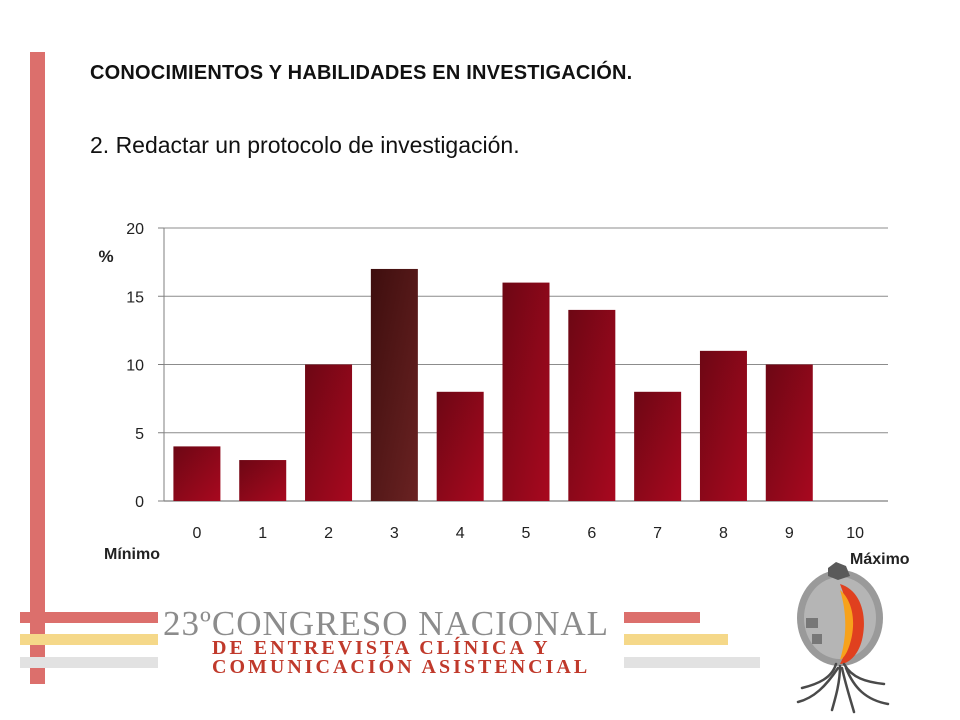 This screenshot has height=720, width=960. Describe the element at coordinates (89, 639) in the screenshot. I see `stripe-yellow-left` at that location.